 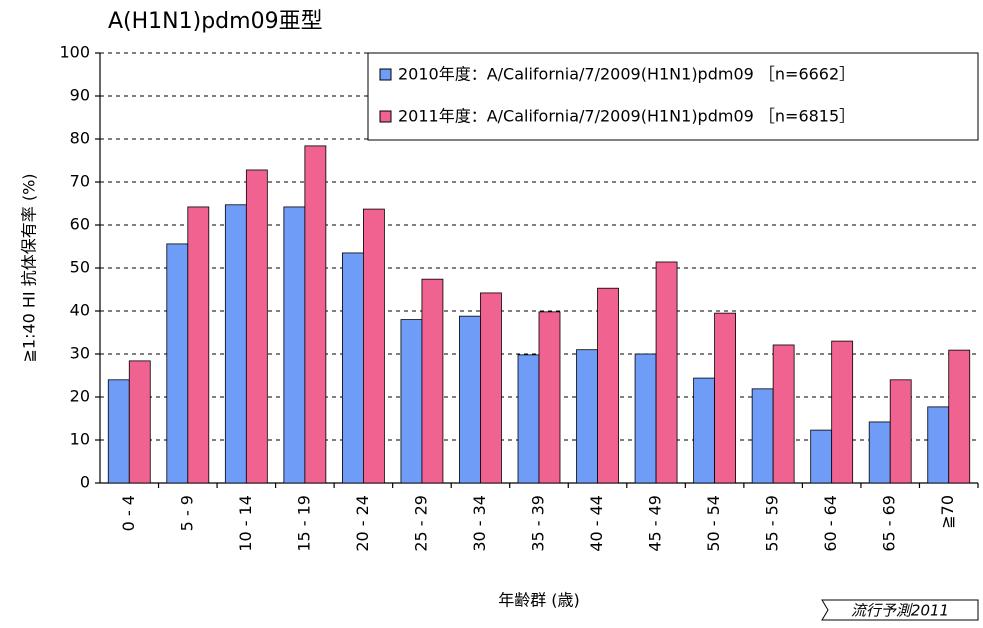 I want to click on footer-box, so click(x=900, y=610).